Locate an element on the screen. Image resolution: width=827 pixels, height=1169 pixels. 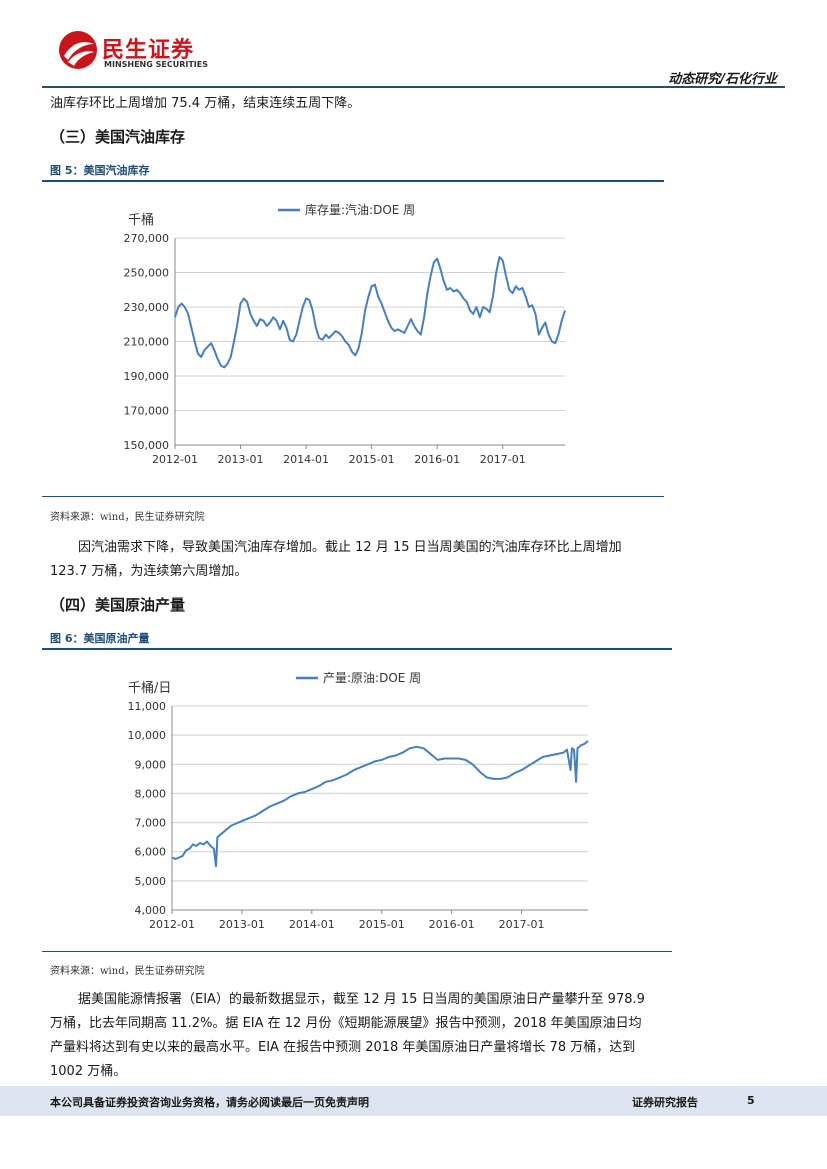
figure5-bottom-rule is located at coordinates (353, 496).